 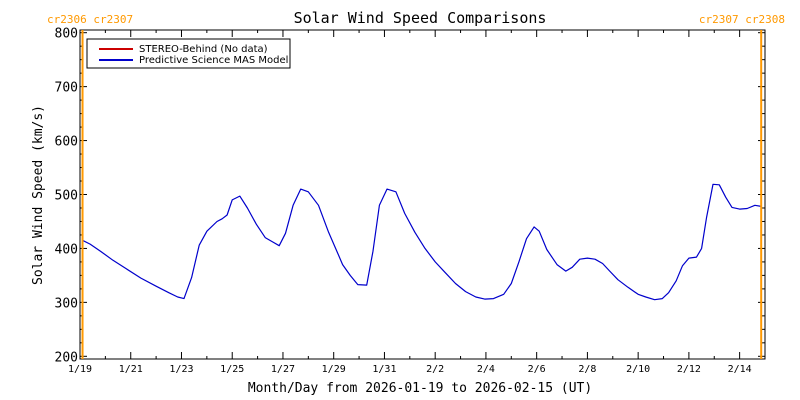 I want to click on x-tick-label: 2/4, so click(x=486, y=369).